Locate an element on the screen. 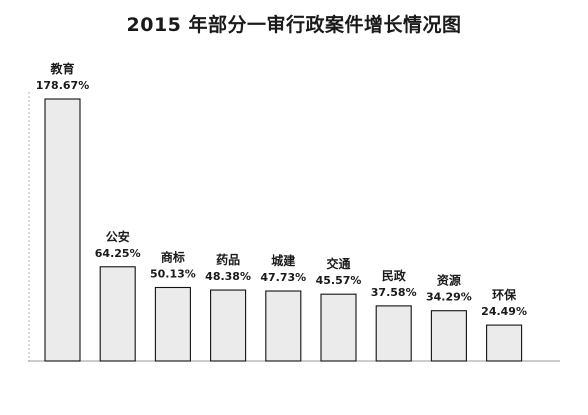 This screenshot has height=415, width=588. data-label-1: 178.67% is located at coordinates (62, 85).